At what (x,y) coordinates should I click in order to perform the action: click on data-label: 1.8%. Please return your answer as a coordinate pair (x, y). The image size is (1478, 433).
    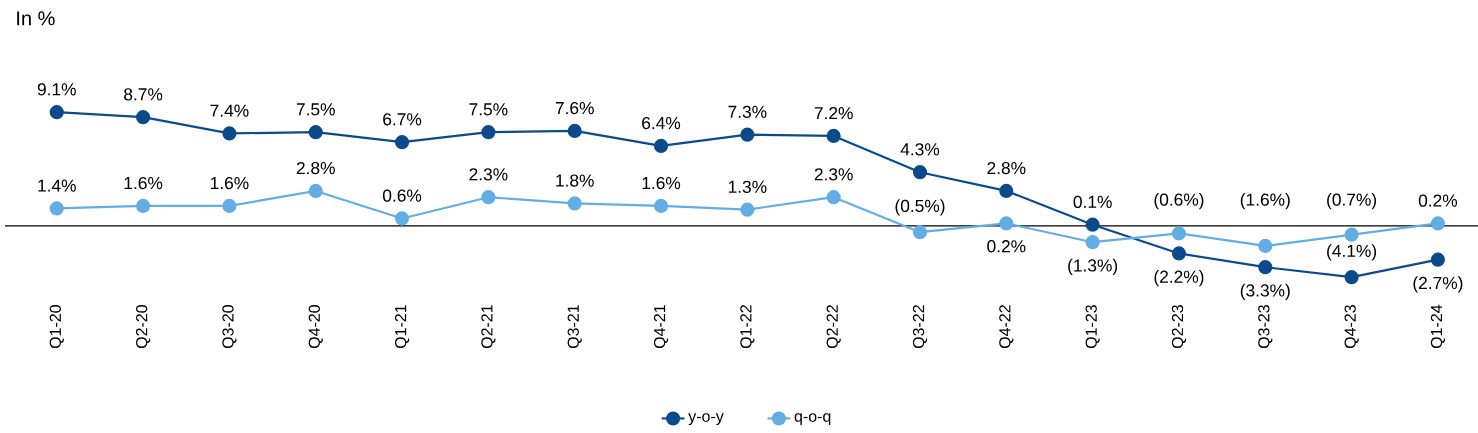
    Looking at the image, I should click on (575, 180).